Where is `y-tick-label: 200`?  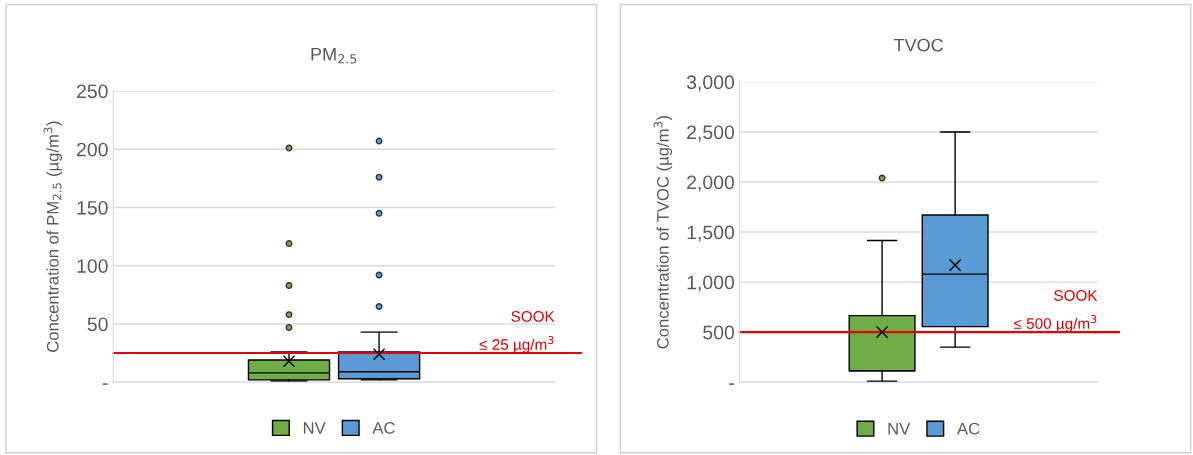 y-tick-label: 200 is located at coordinates (92, 149).